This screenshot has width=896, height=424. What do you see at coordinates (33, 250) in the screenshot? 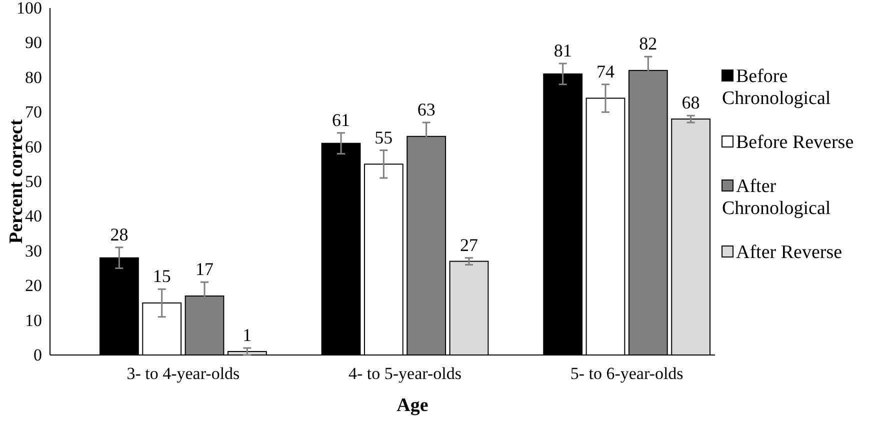
I see `y-tick-label: 30` at bounding box center [33, 250].